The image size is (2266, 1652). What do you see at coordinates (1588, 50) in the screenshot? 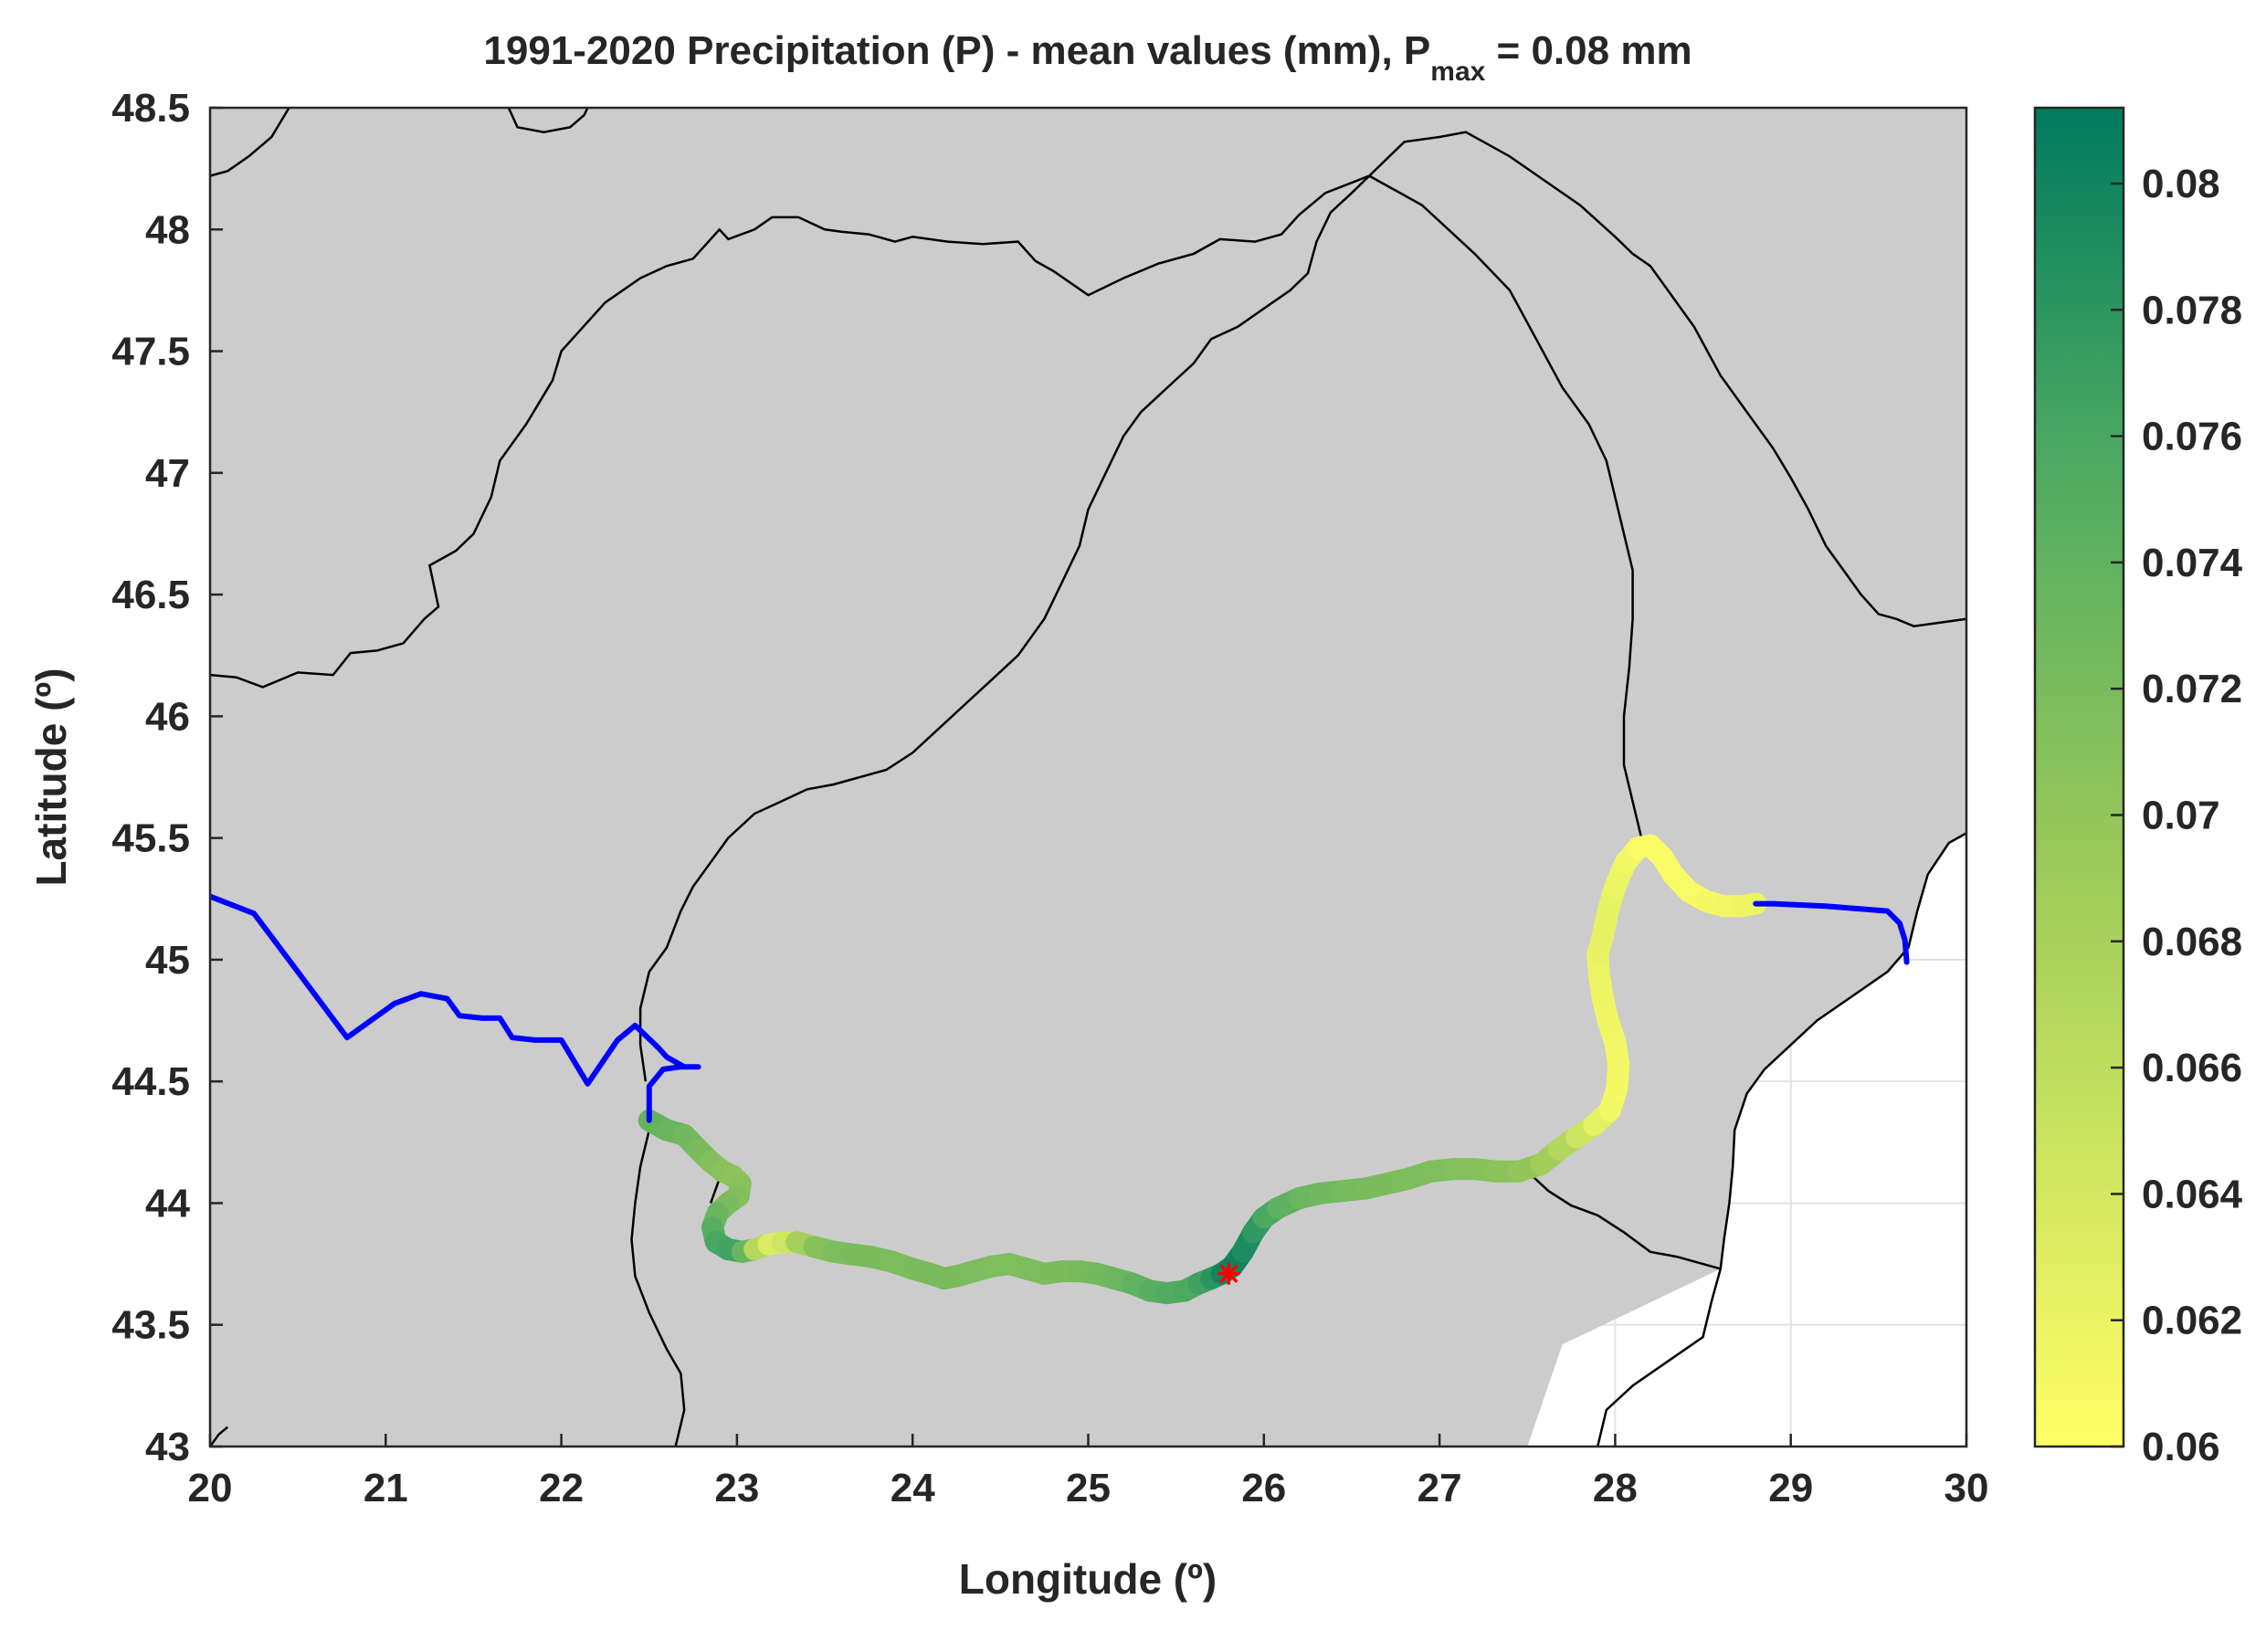
I see `chart-title-suffix: = 0.08 mm` at bounding box center [1588, 50].